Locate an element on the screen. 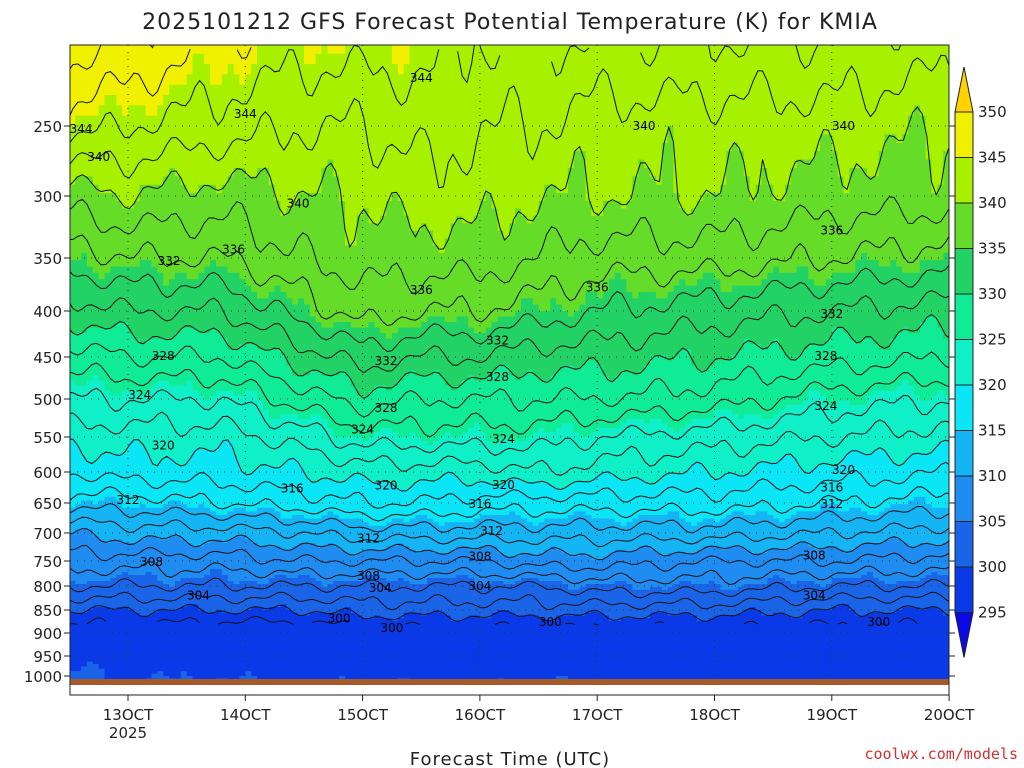 Image resolution: width=1024 pixels, height=768 pixels. colorbar-label: 295 is located at coordinates (992, 613).